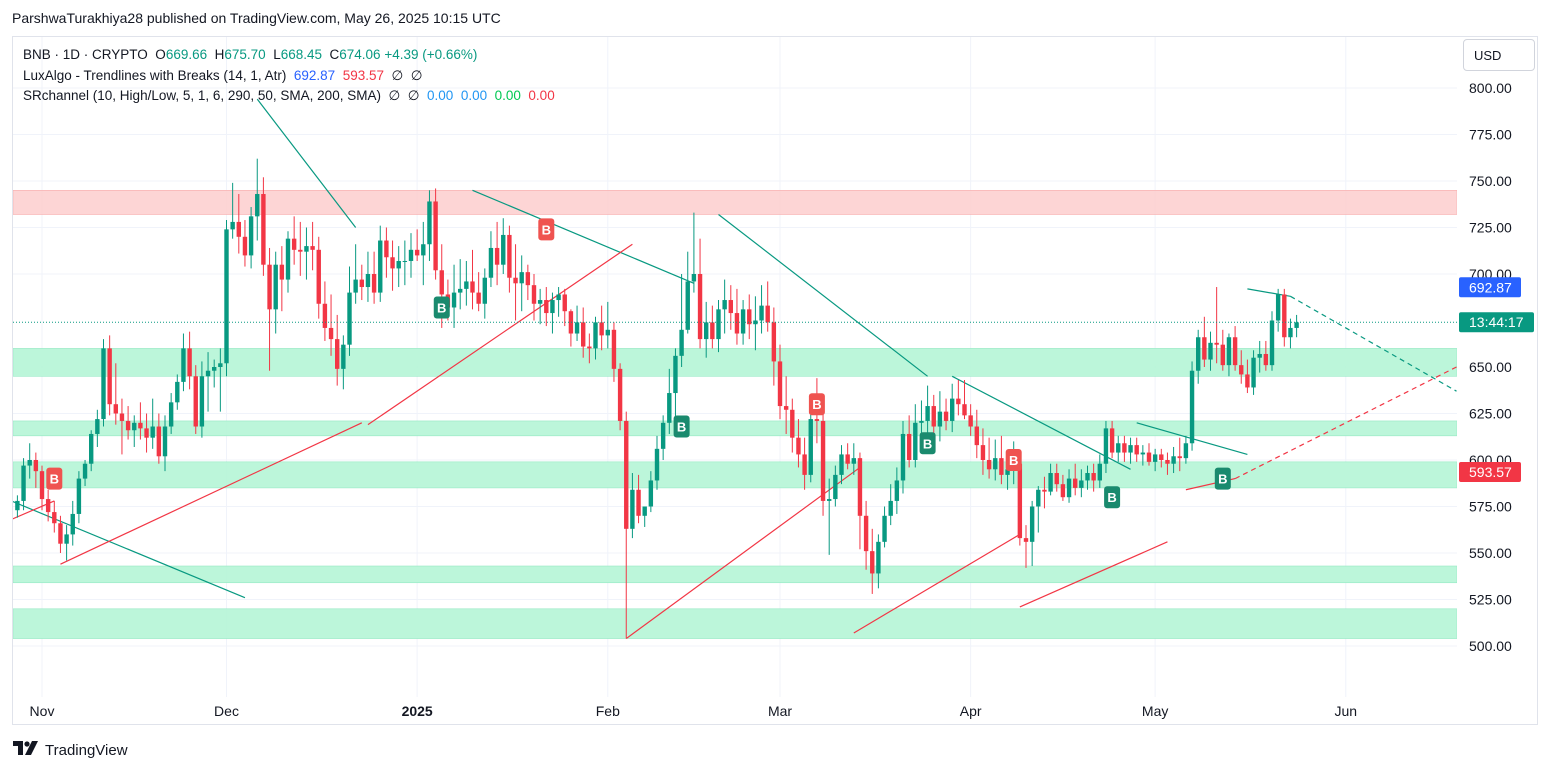  What do you see at coordinates (541, 95) in the screenshot?
I see `indicator-srchannel-v4: 0.00` at bounding box center [541, 95].